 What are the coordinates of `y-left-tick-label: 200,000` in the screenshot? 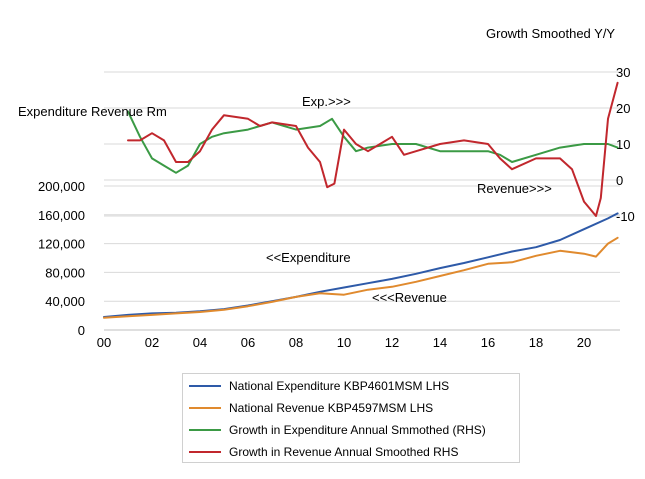 It's located at (61, 186).